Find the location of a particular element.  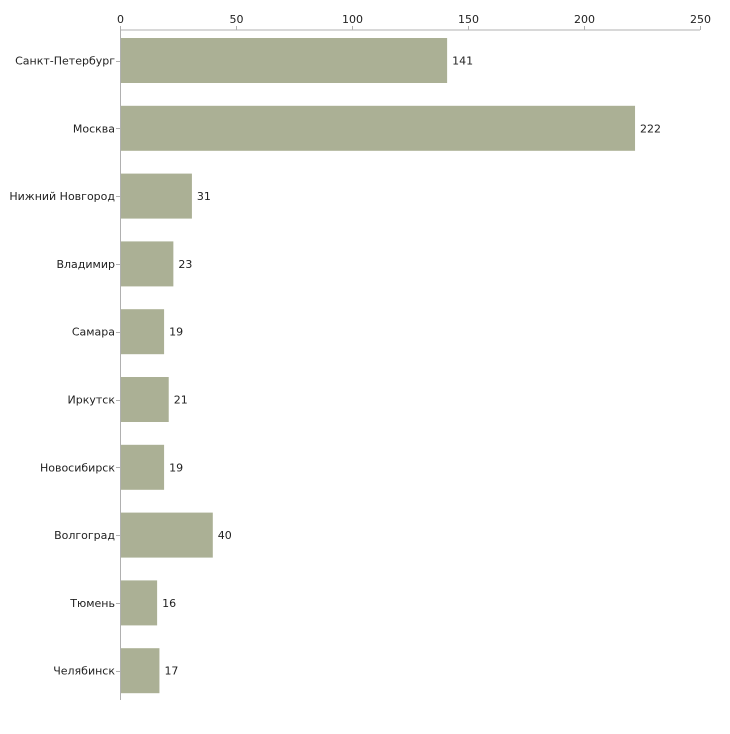

x-tick-label: 150 is located at coordinates (468, 19).